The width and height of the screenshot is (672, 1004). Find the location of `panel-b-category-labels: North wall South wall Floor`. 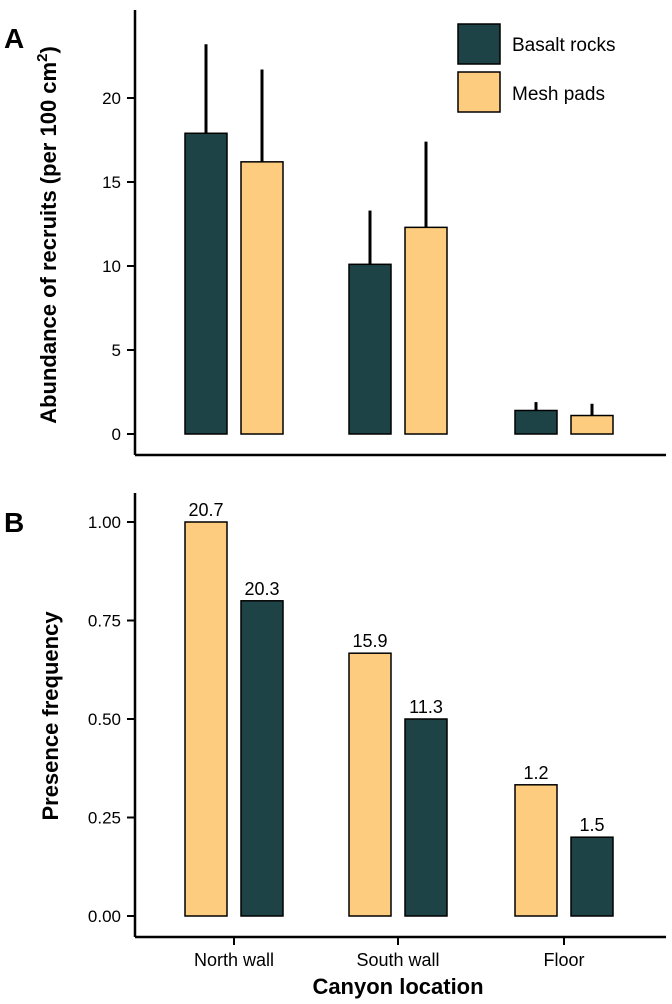

panel-b-category-labels: North wall South wall Floor is located at coordinates (389, 953).